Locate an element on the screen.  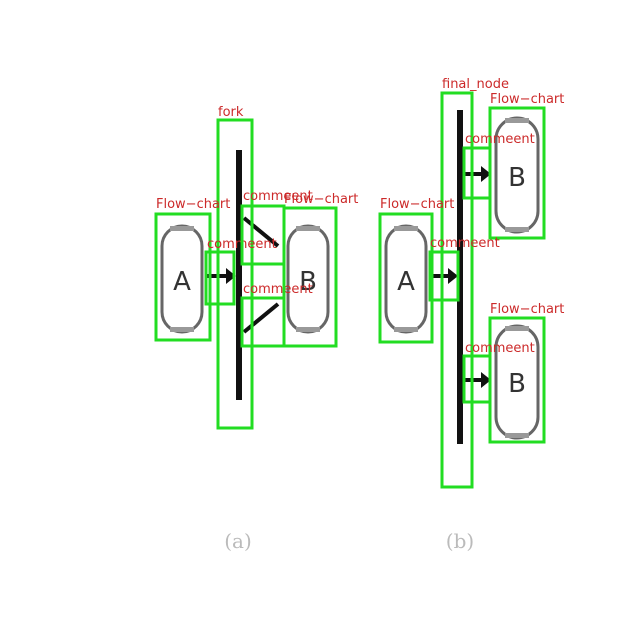
caption-b: (b) is located at coordinates (460, 541).